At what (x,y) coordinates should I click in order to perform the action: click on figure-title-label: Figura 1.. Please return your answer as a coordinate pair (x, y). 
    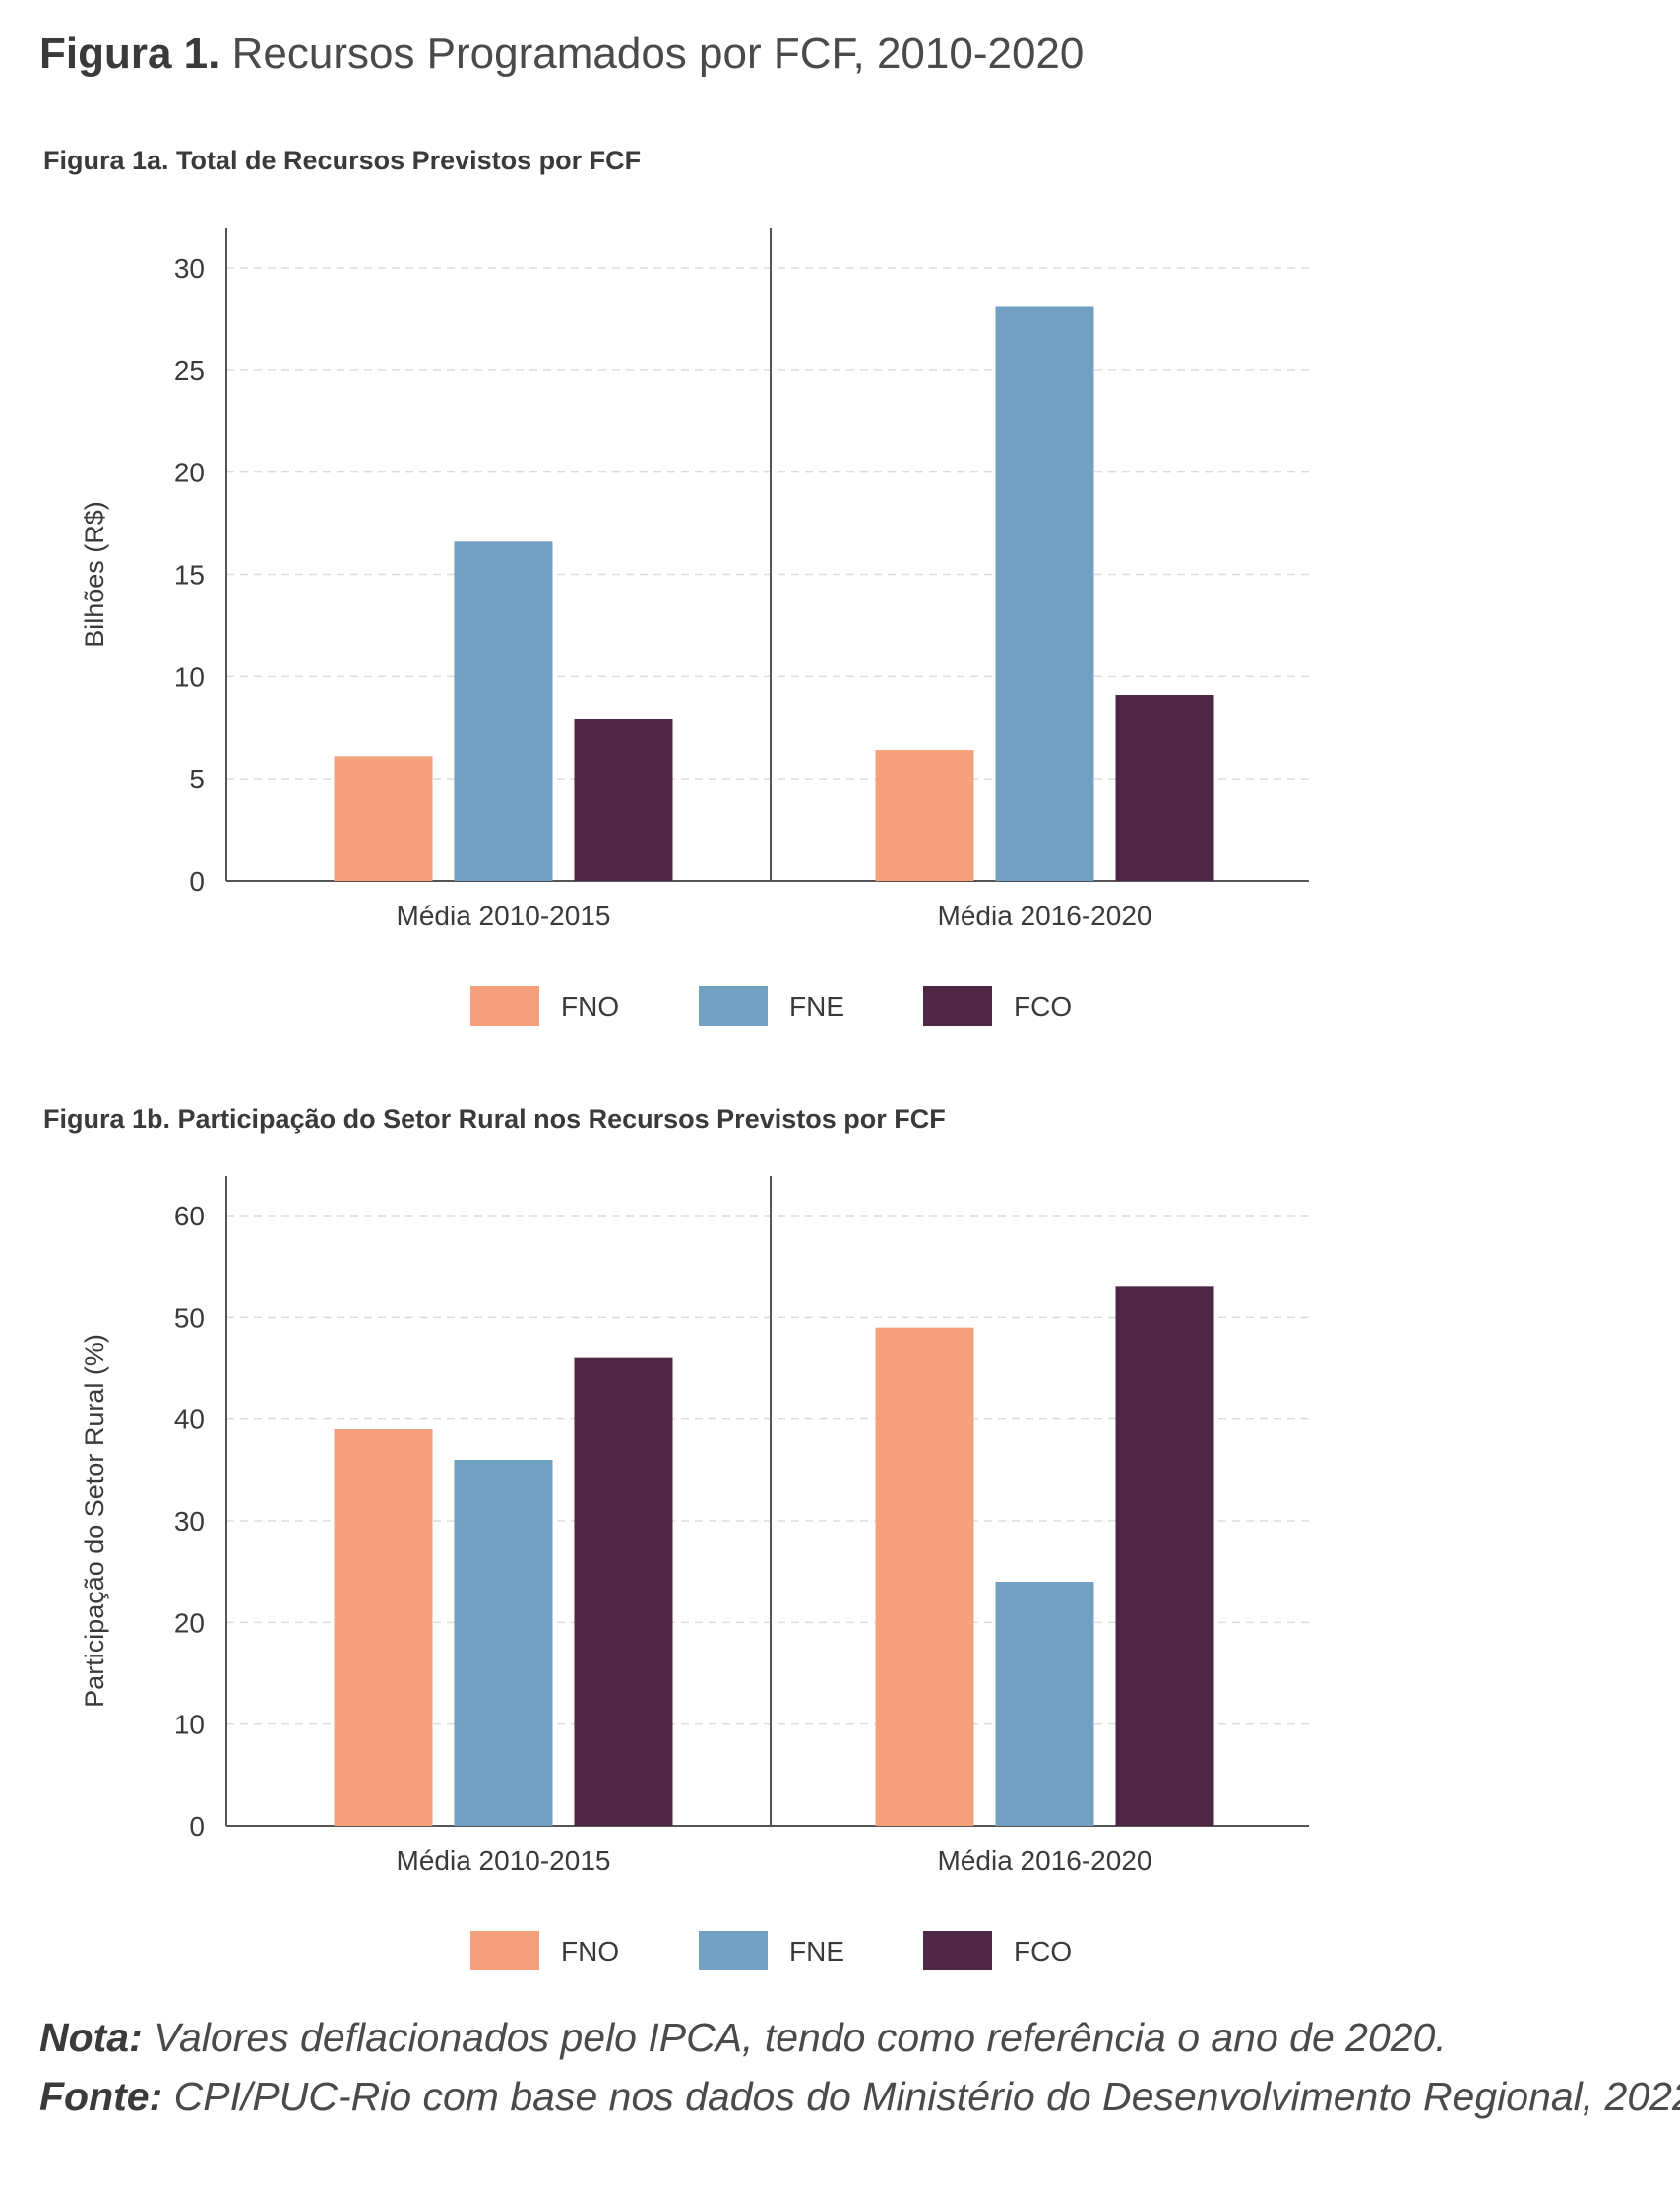
    Looking at the image, I should click on (129, 54).